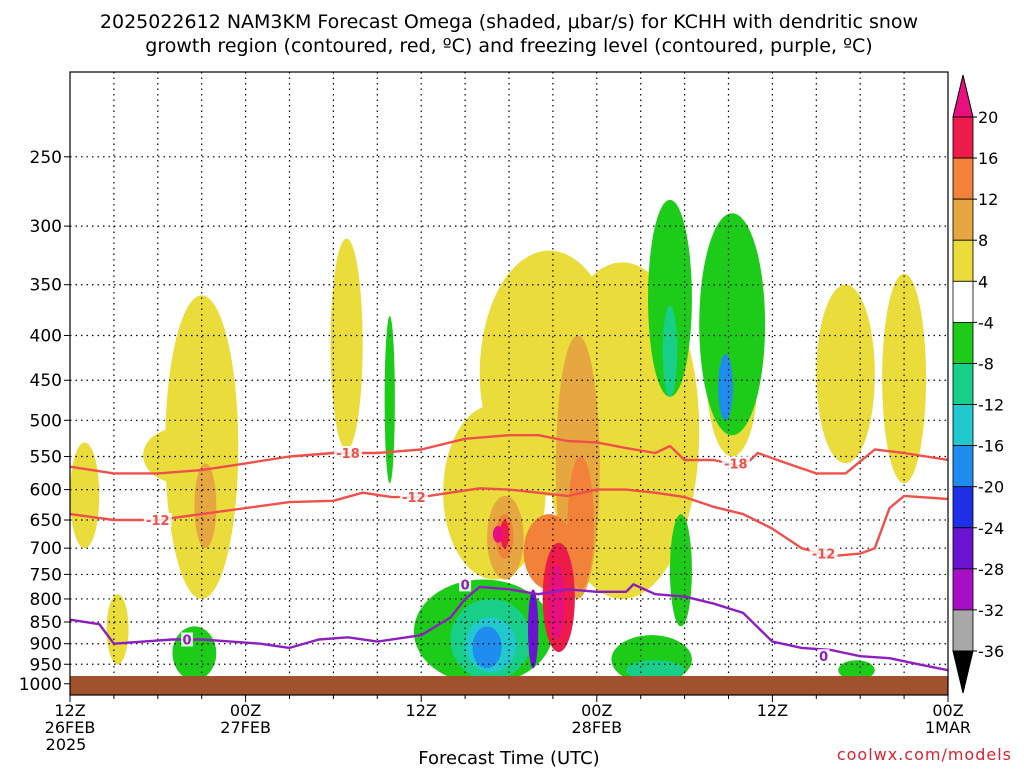 The width and height of the screenshot is (1024, 768). What do you see at coordinates (948, 727) in the screenshot?
I see `time-tick-label: 1MAR` at bounding box center [948, 727].